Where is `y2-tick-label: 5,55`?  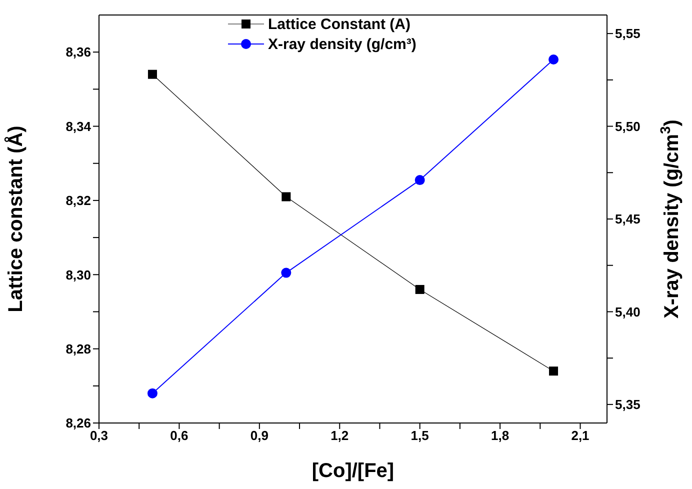 y2-tick-label: 5,55 is located at coordinates (627, 34).